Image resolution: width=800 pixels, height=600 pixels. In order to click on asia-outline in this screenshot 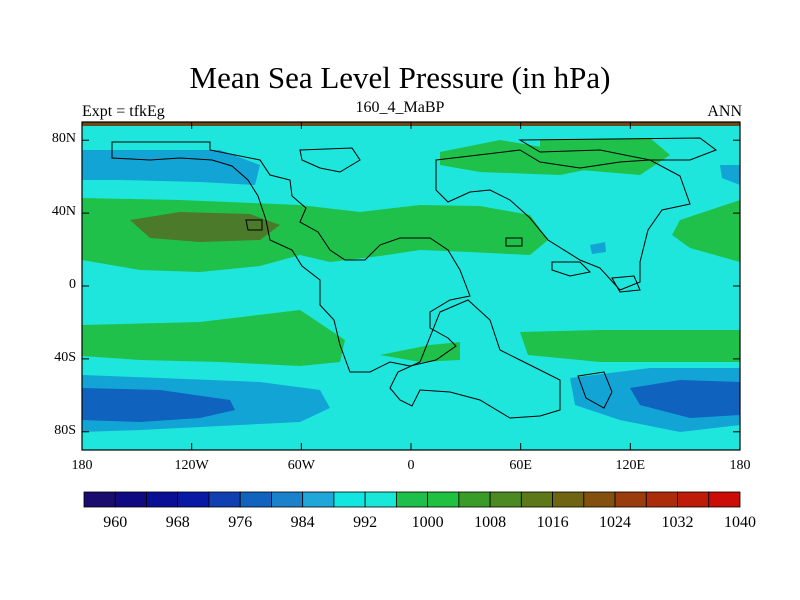, I will do `click(563, 220)`.